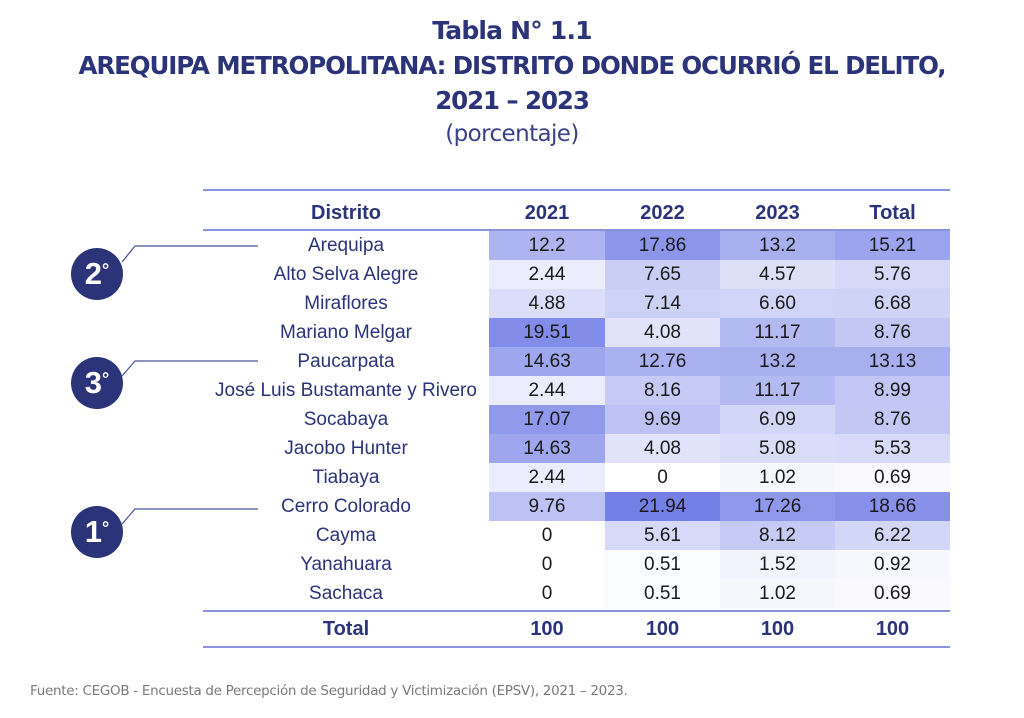  I want to click on value-2022: 5.61, so click(662, 535).